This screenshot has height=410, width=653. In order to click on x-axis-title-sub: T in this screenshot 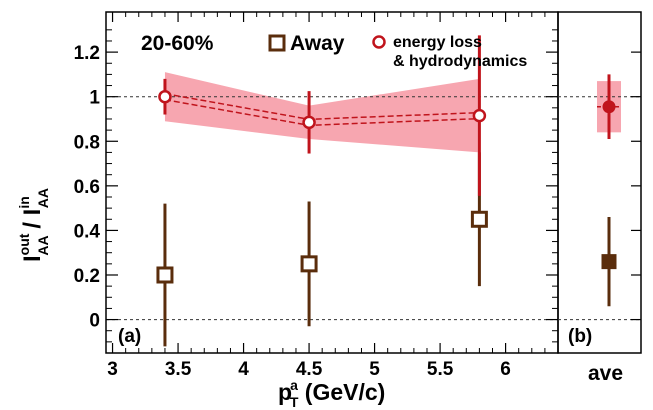, I will do `click(294, 402)`.